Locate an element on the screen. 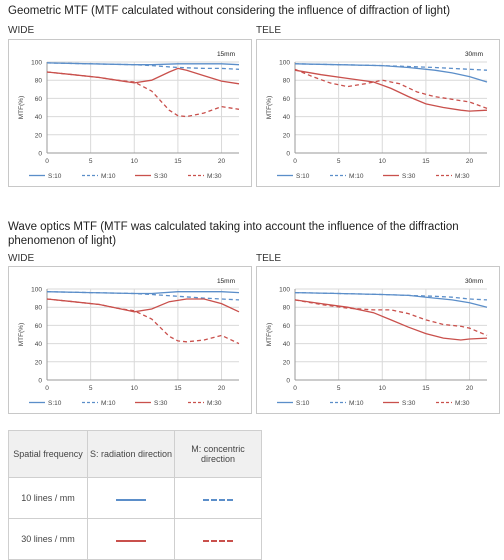 The height and width of the screenshot is (560, 504). wide-label-bottom: WIDE is located at coordinates (21, 258).